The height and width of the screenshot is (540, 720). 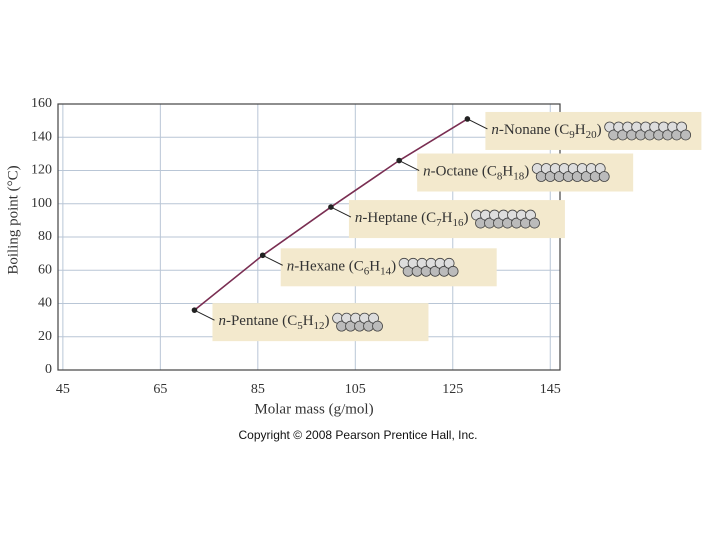 What do you see at coordinates (45, 303) in the screenshot?
I see `y-tick-label: 40` at bounding box center [45, 303].